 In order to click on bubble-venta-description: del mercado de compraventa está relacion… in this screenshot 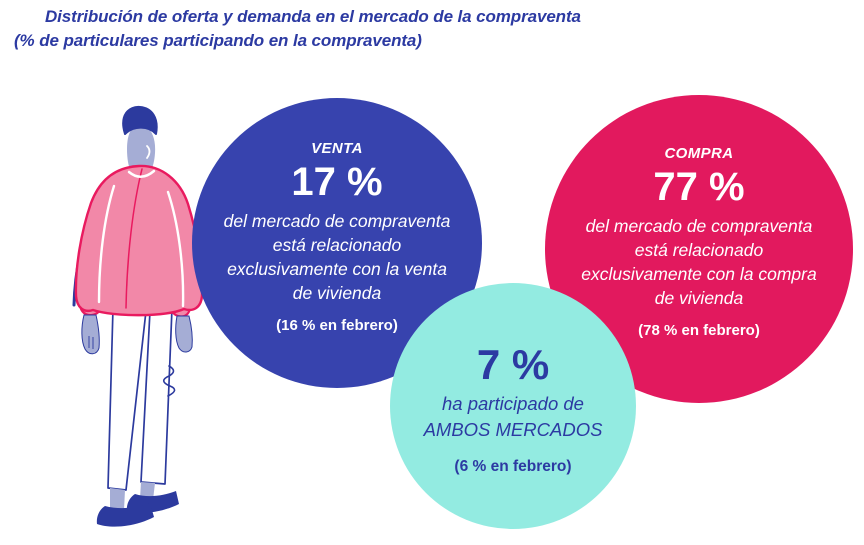, I will do `click(337, 257)`.